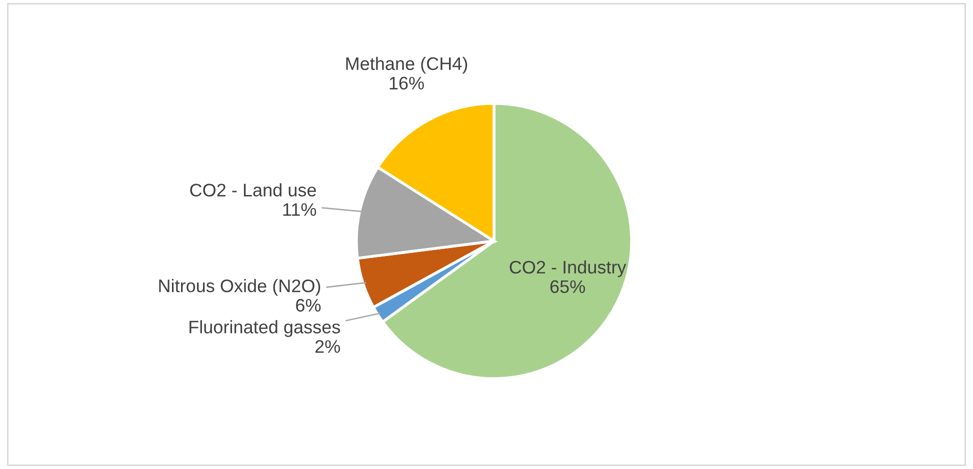  What do you see at coordinates (308, 305) in the screenshot?
I see `data-label: 6%` at bounding box center [308, 305].